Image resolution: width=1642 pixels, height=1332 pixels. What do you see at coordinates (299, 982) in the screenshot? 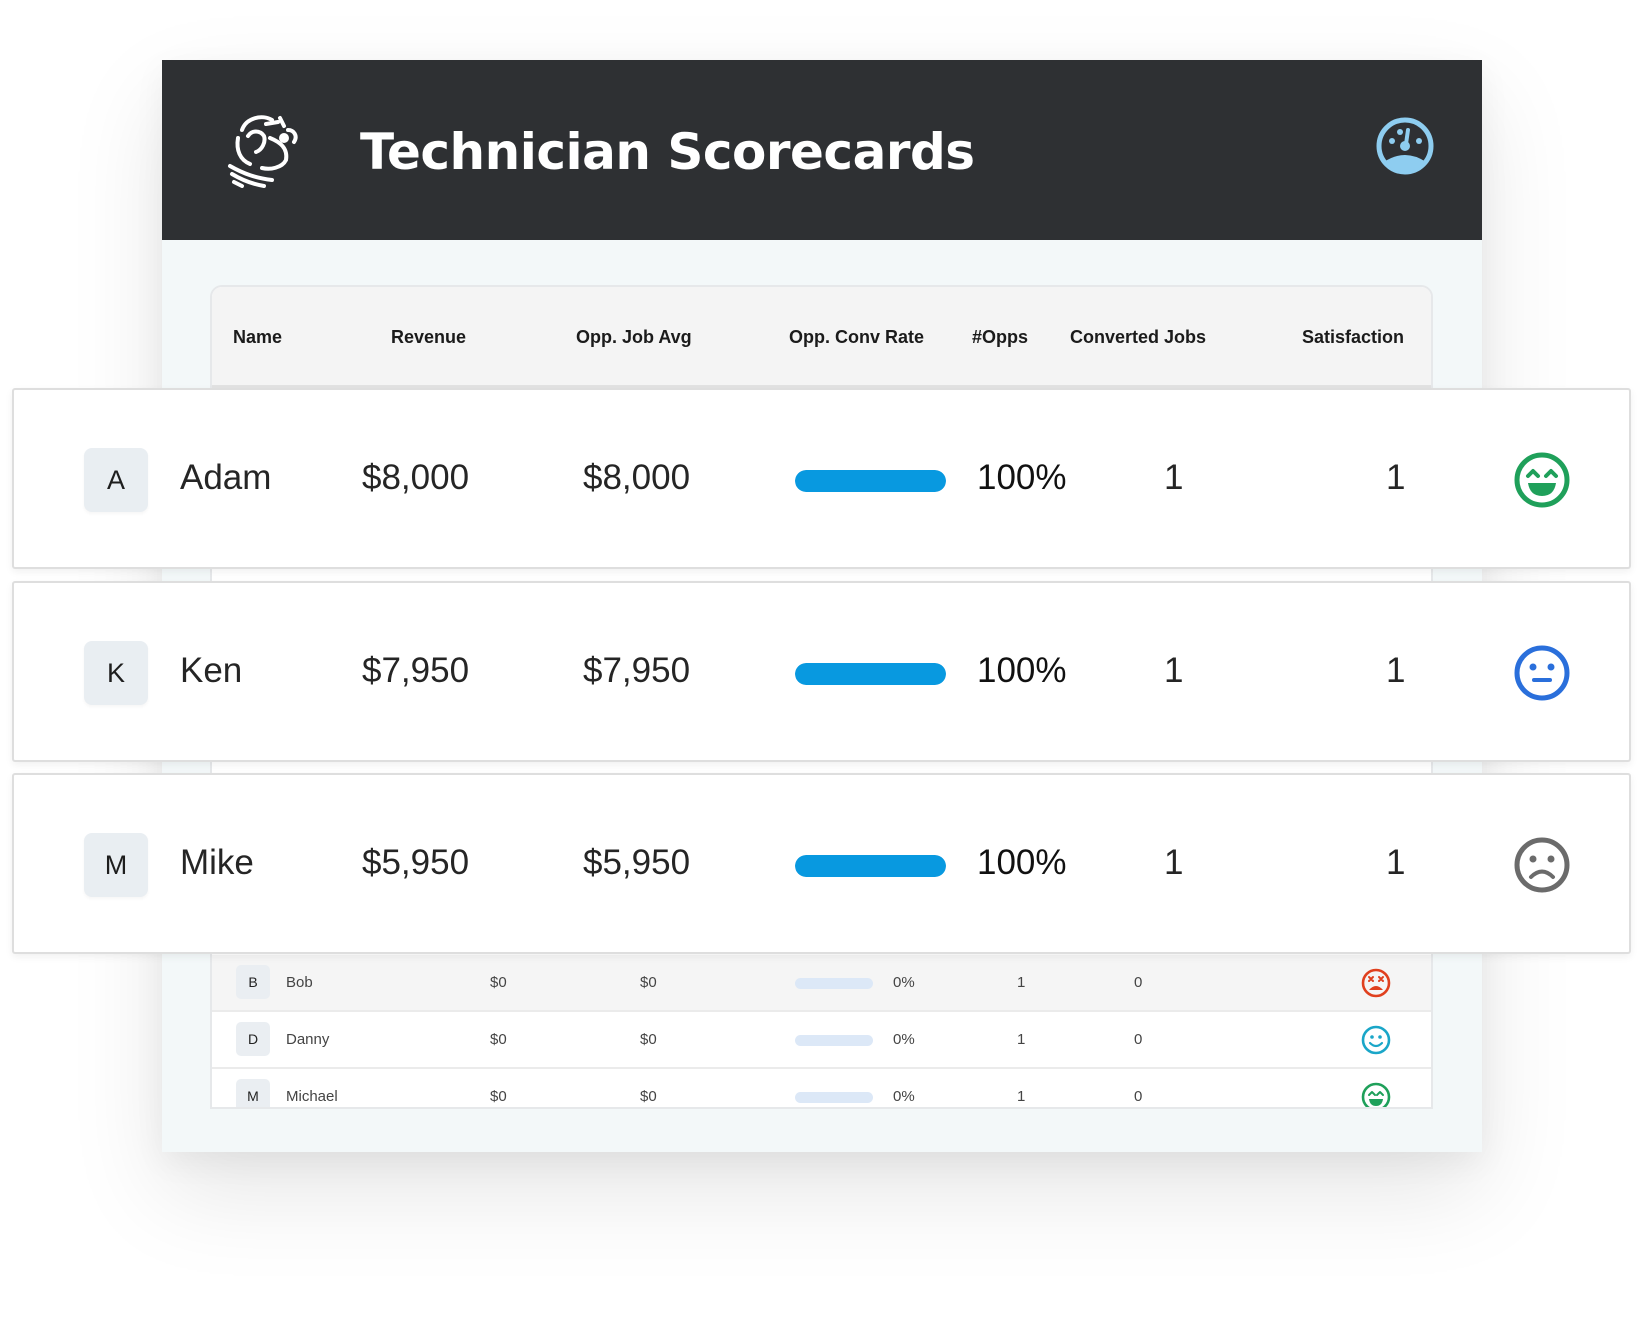
I see `technician-name: Bob` at bounding box center [299, 982].